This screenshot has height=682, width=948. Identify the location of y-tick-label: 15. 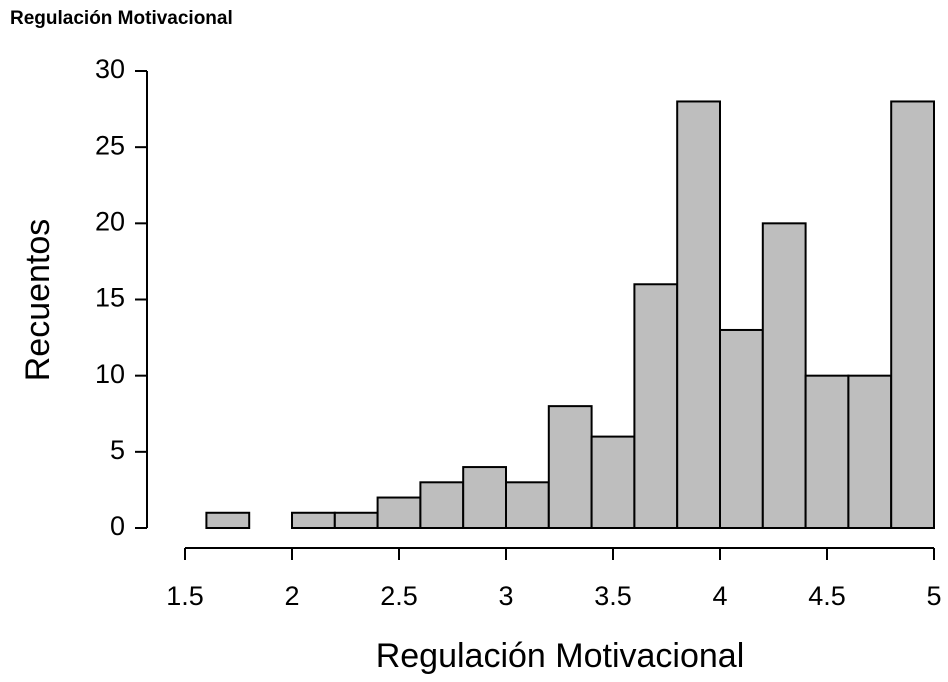
(110, 298).